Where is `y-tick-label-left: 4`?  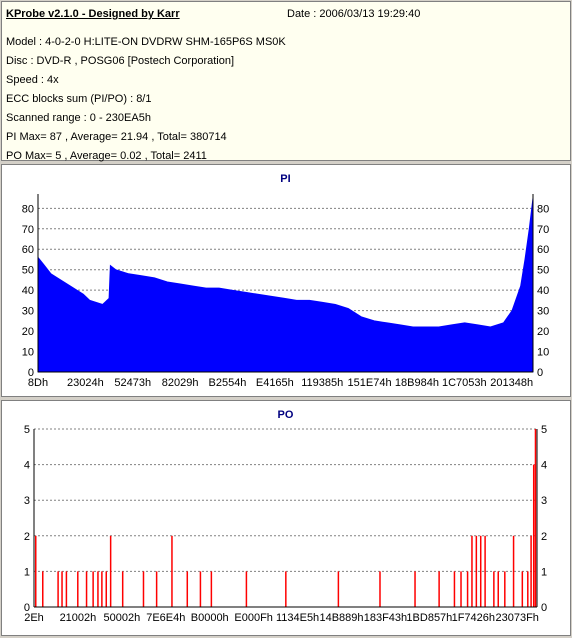 y-tick-label-left: 4 is located at coordinates (27, 466).